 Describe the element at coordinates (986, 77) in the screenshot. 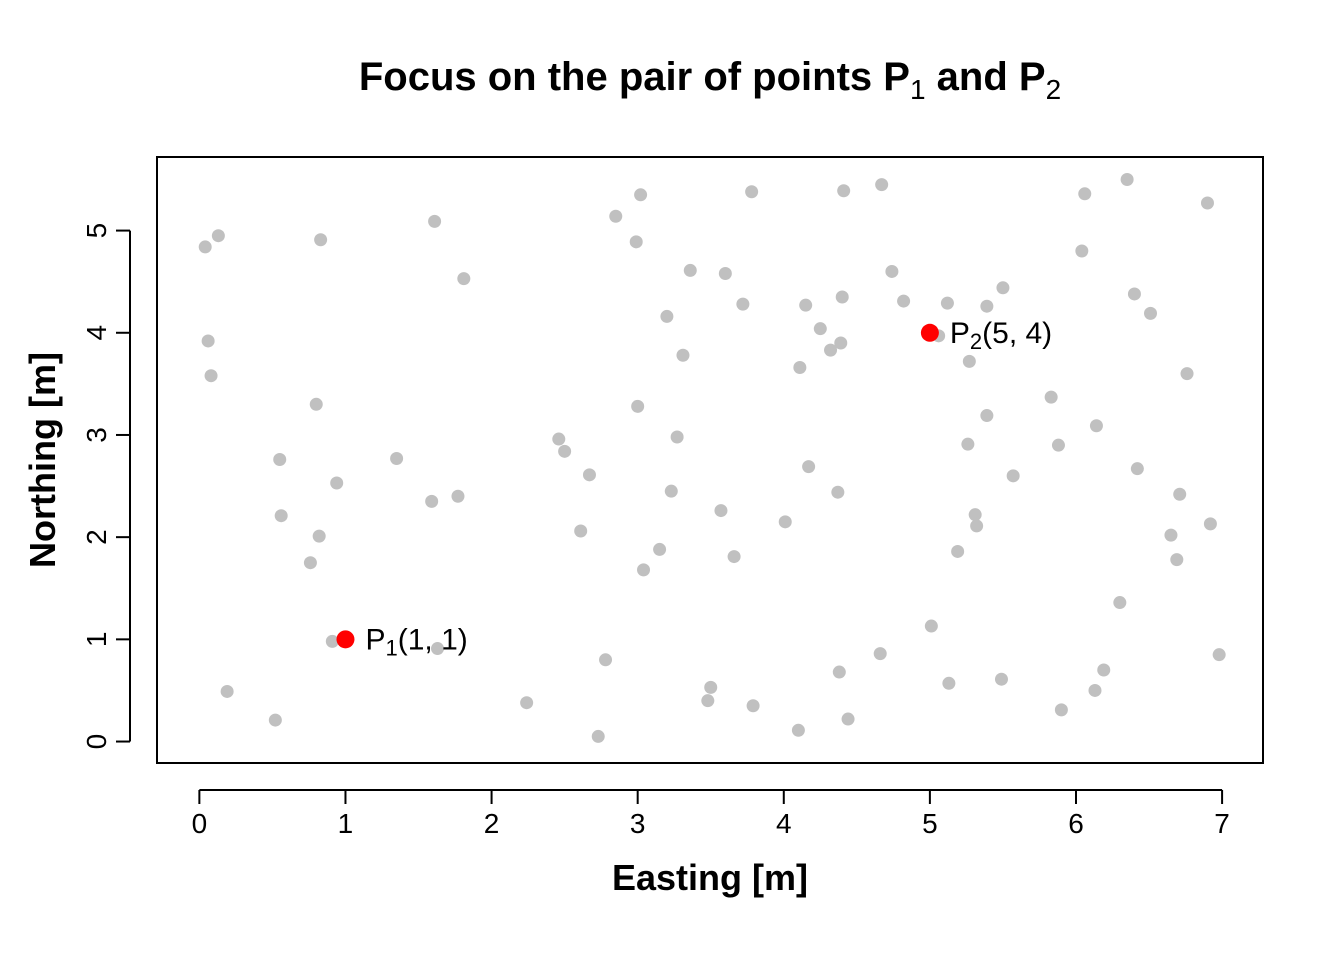

I see `chart-title-text-mid: and P` at that location.